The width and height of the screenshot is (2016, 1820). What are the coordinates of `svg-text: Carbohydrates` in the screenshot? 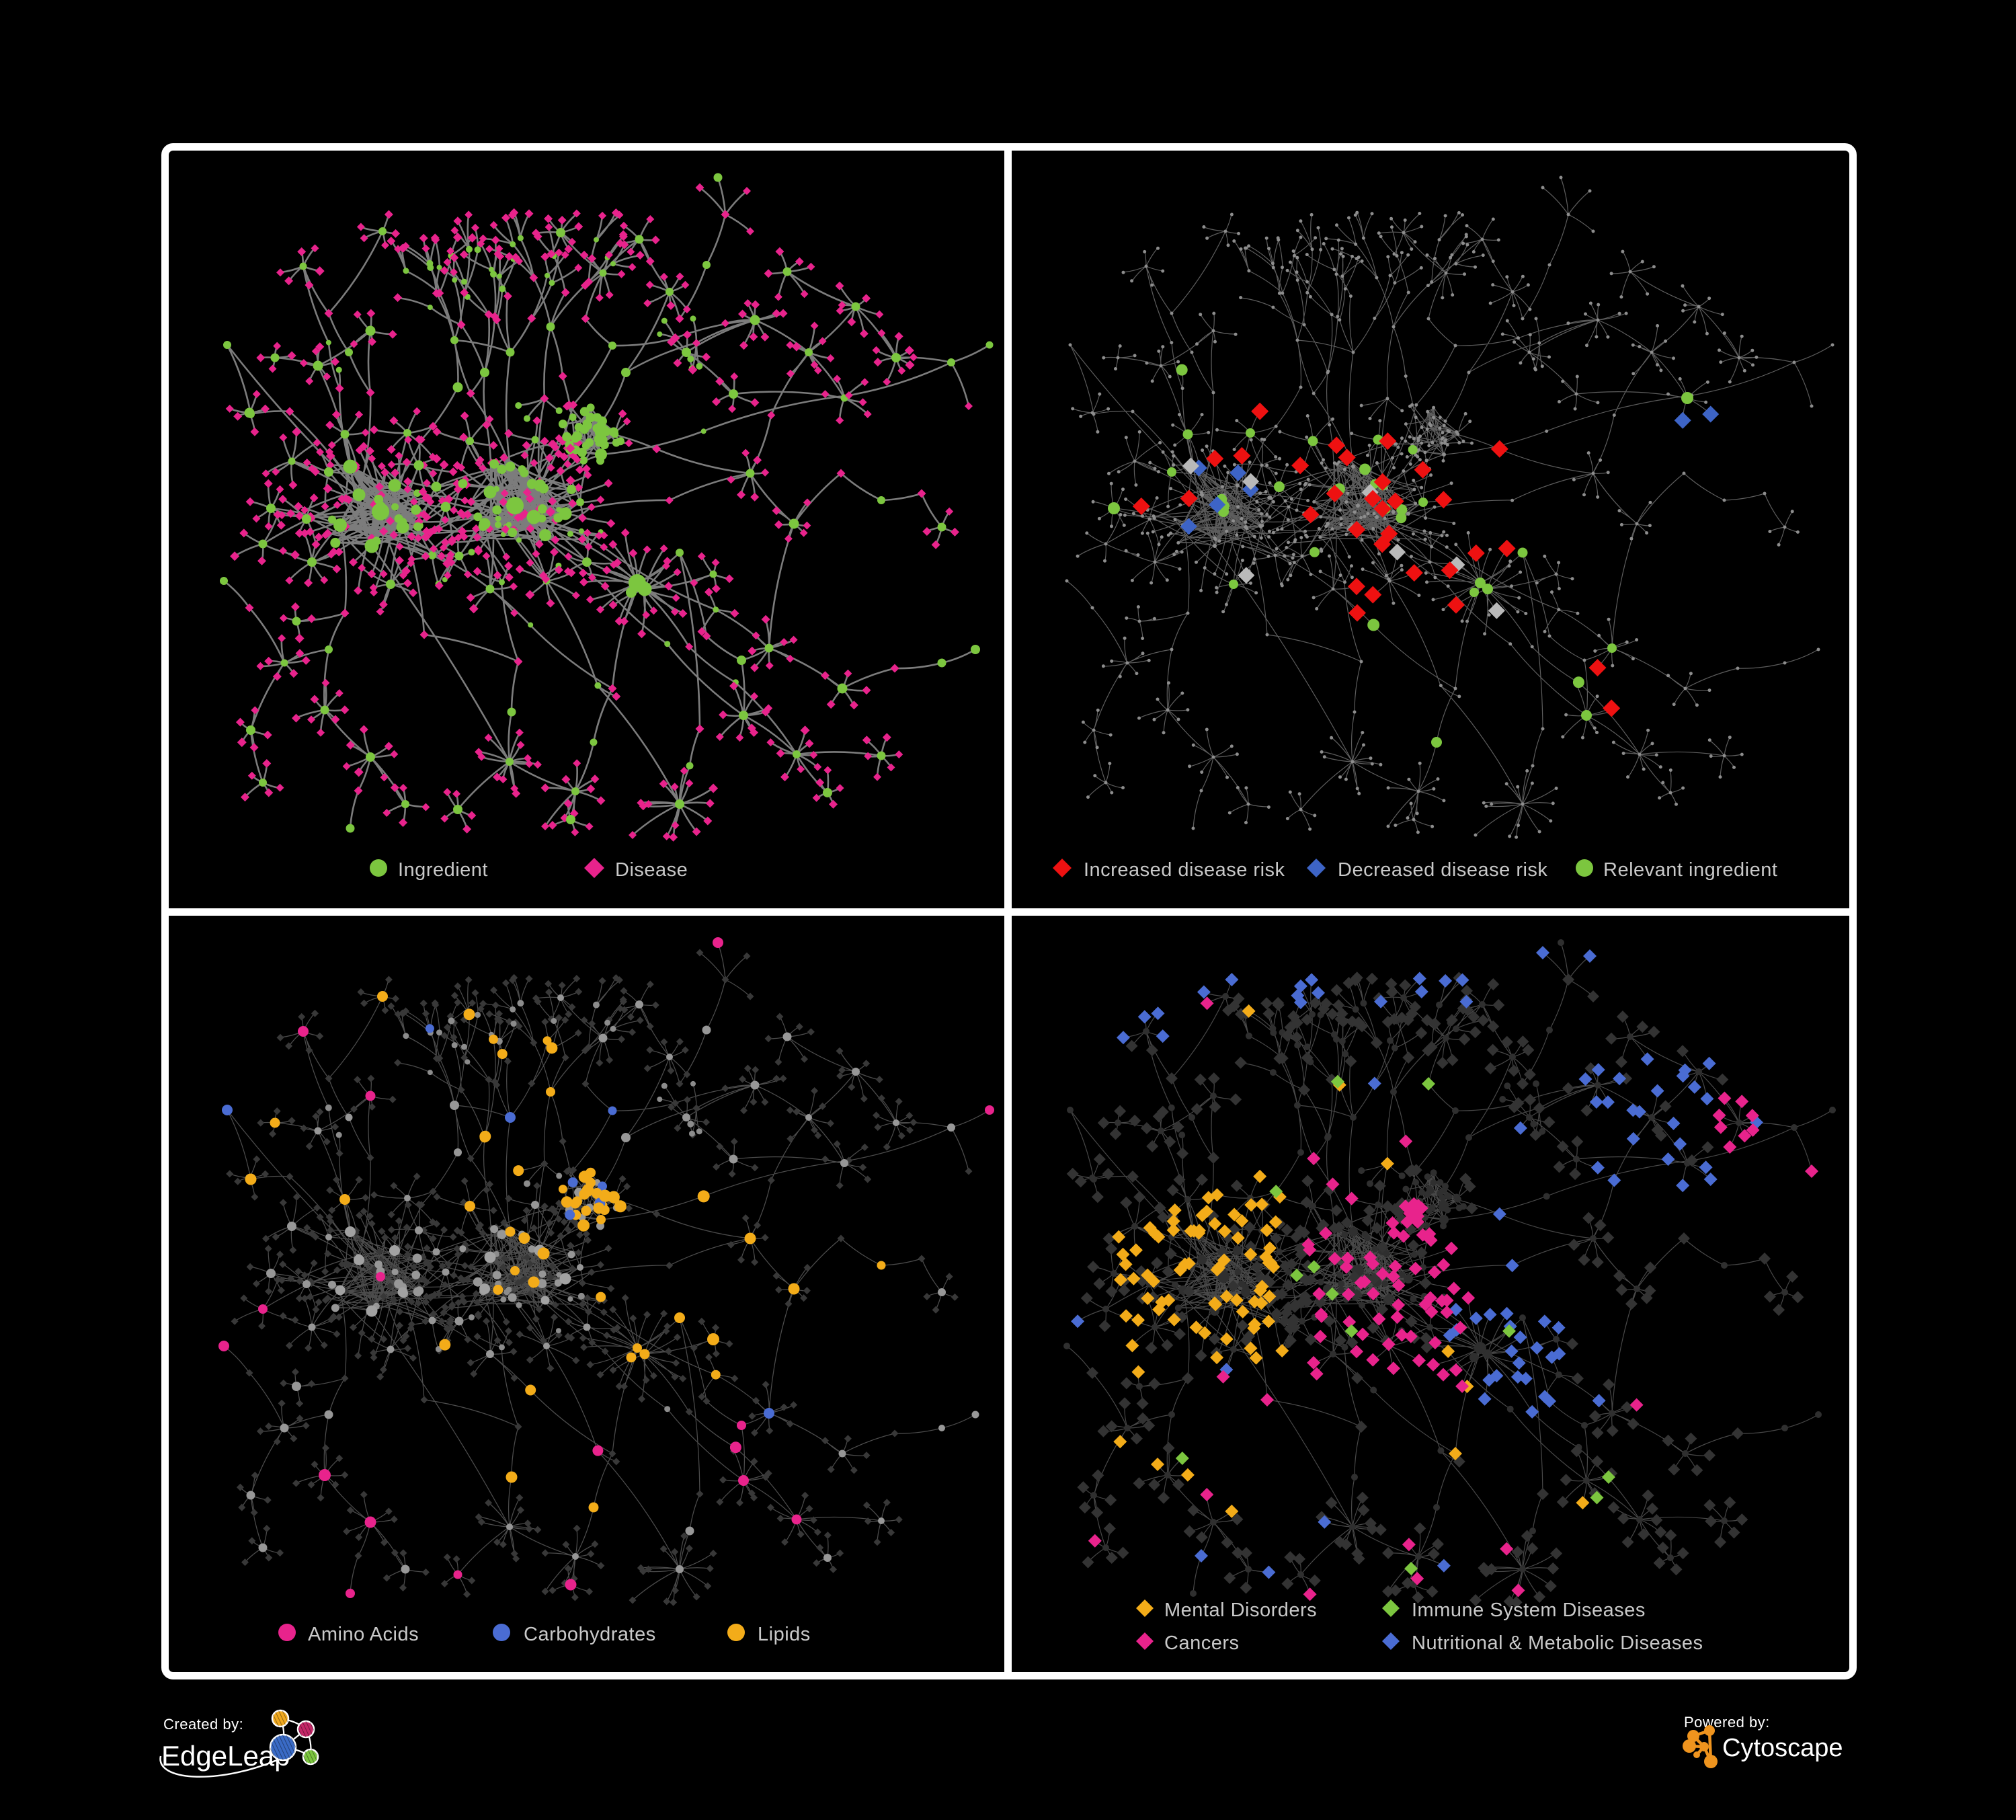 It's located at (590, 1634).